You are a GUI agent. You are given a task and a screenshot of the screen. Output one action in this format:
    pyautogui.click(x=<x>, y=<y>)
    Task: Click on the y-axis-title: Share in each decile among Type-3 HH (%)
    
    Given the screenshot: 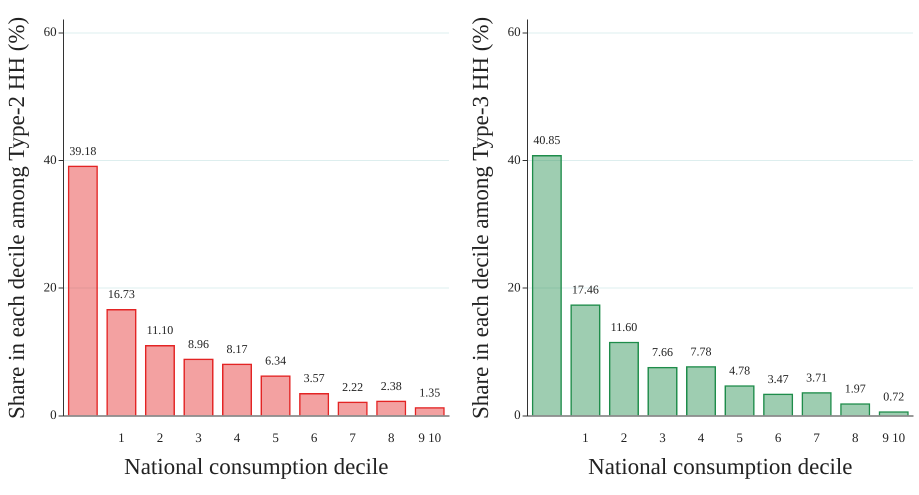 What is the action you would take?
    pyautogui.click(x=480, y=218)
    